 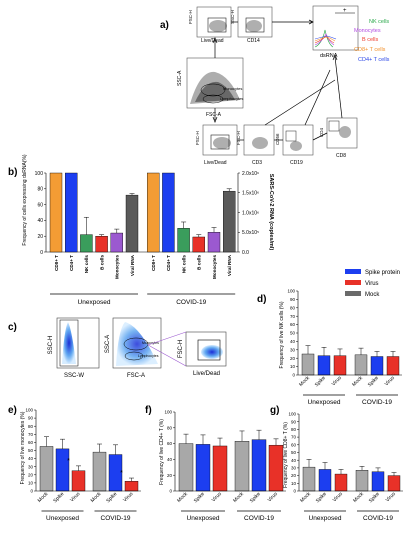 What do you see at coordinates (51, 345) in the screenshot?
I see `axis-label: SSC-H` at bounding box center [51, 345].